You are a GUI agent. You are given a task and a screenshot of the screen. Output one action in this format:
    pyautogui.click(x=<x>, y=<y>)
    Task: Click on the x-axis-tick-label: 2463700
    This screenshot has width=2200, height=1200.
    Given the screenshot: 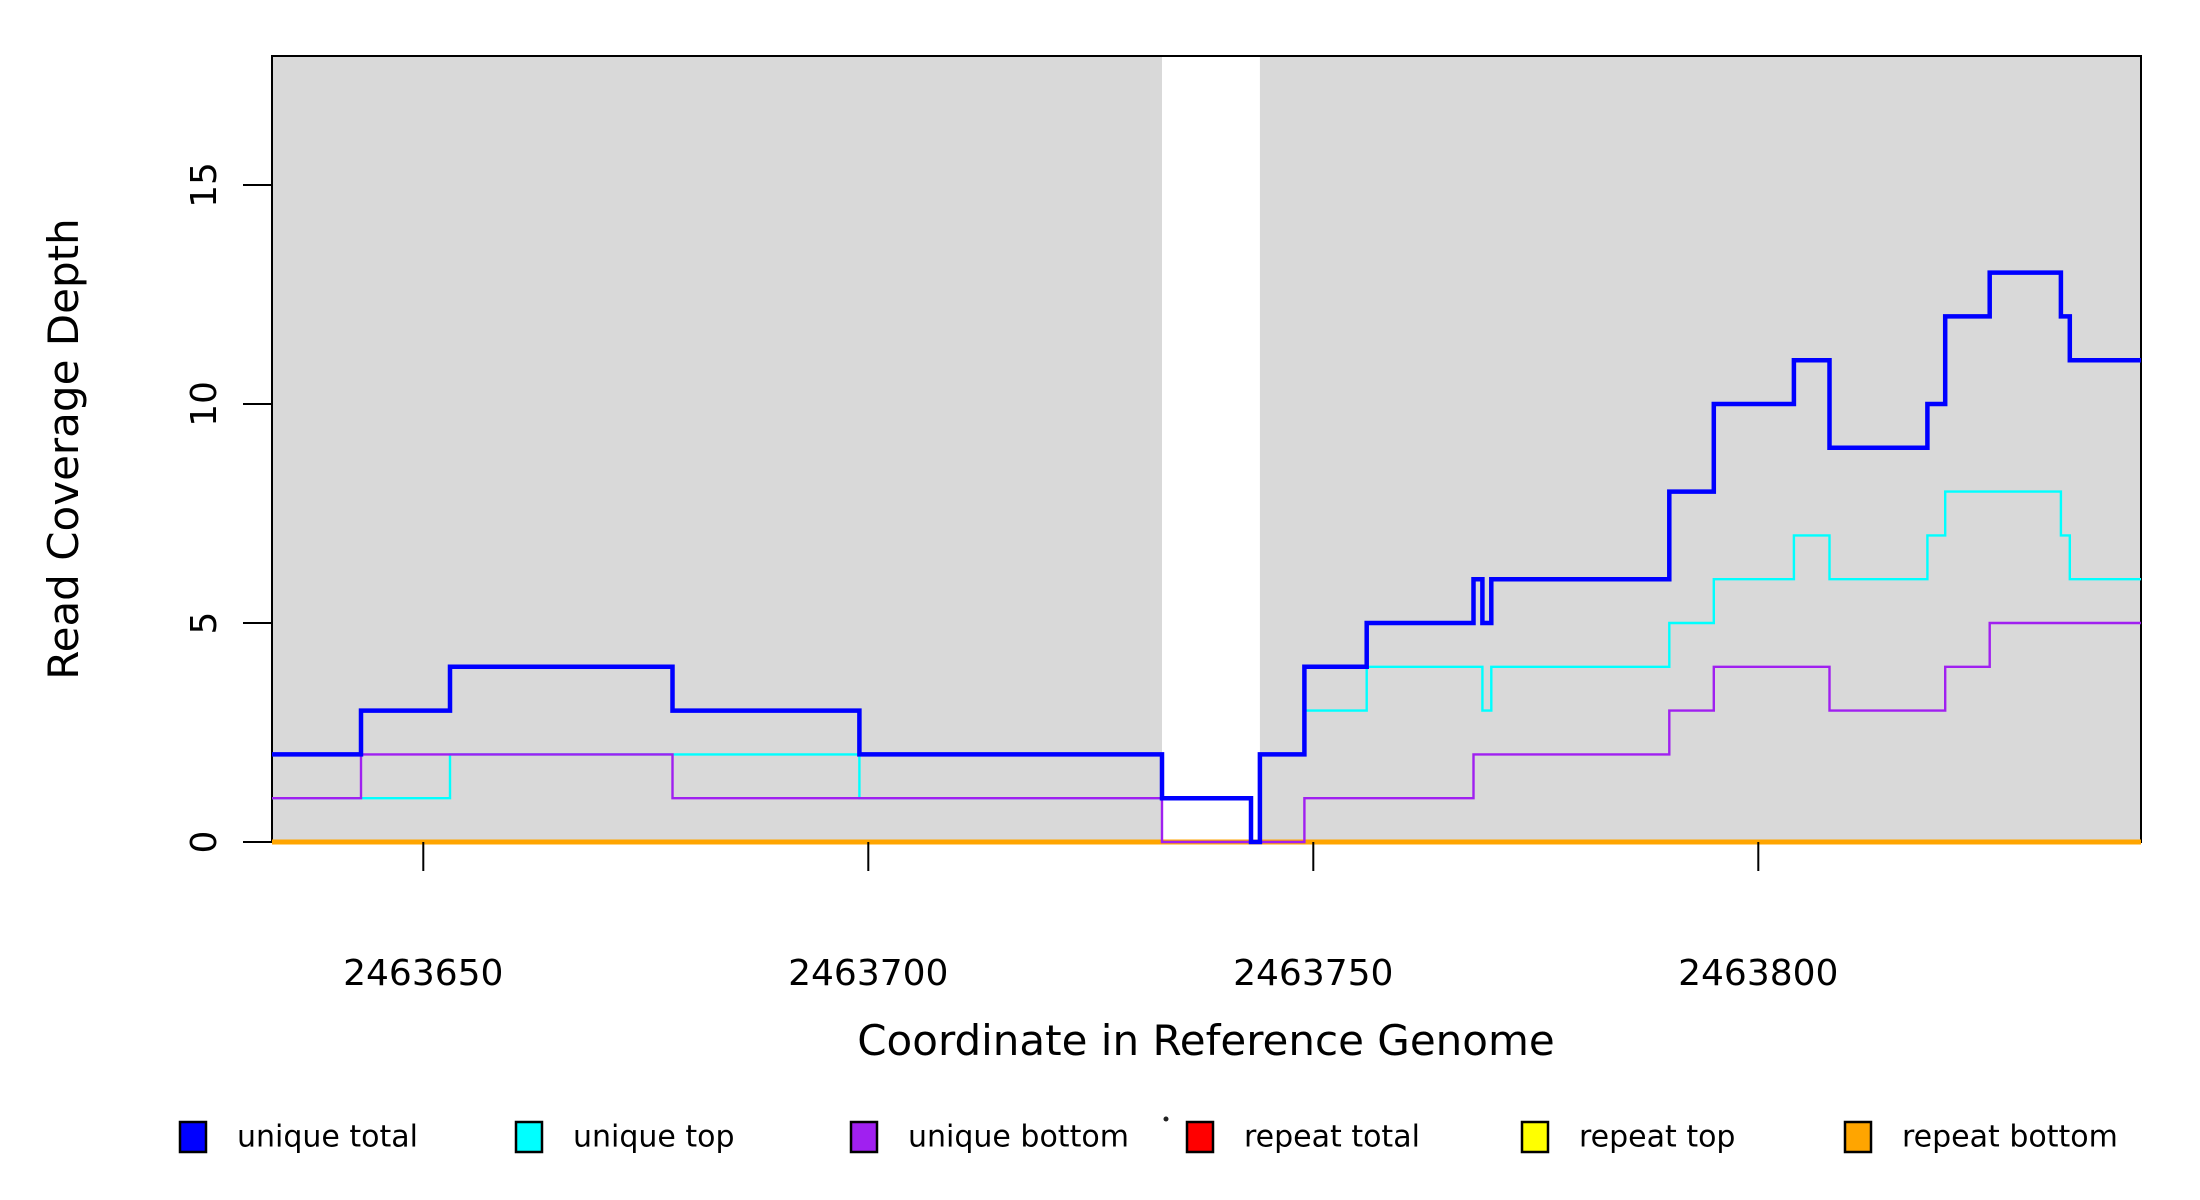 What is the action you would take?
    pyautogui.click(x=868, y=973)
    